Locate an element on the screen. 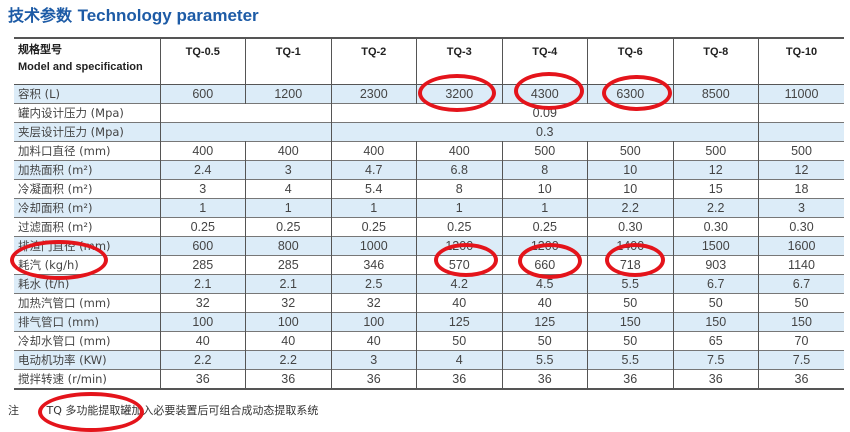 Image resolution: width=850 pixels, height=432 pixels. table-cell: 70 is located at coordinates (801, 341).